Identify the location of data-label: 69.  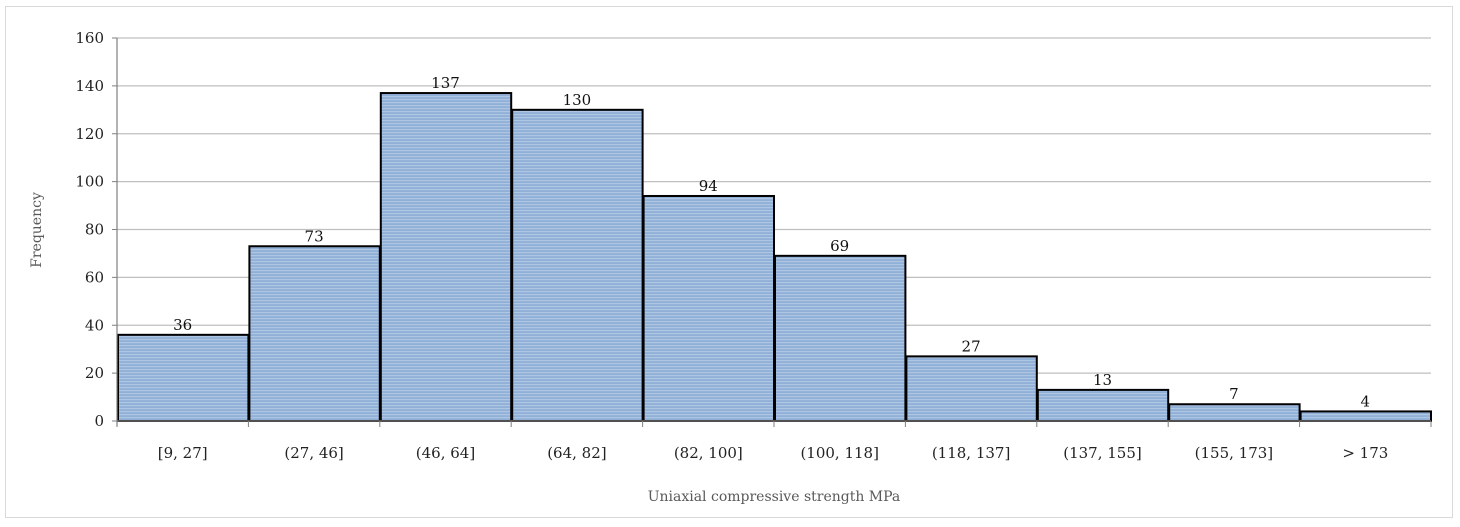
(839, 246).